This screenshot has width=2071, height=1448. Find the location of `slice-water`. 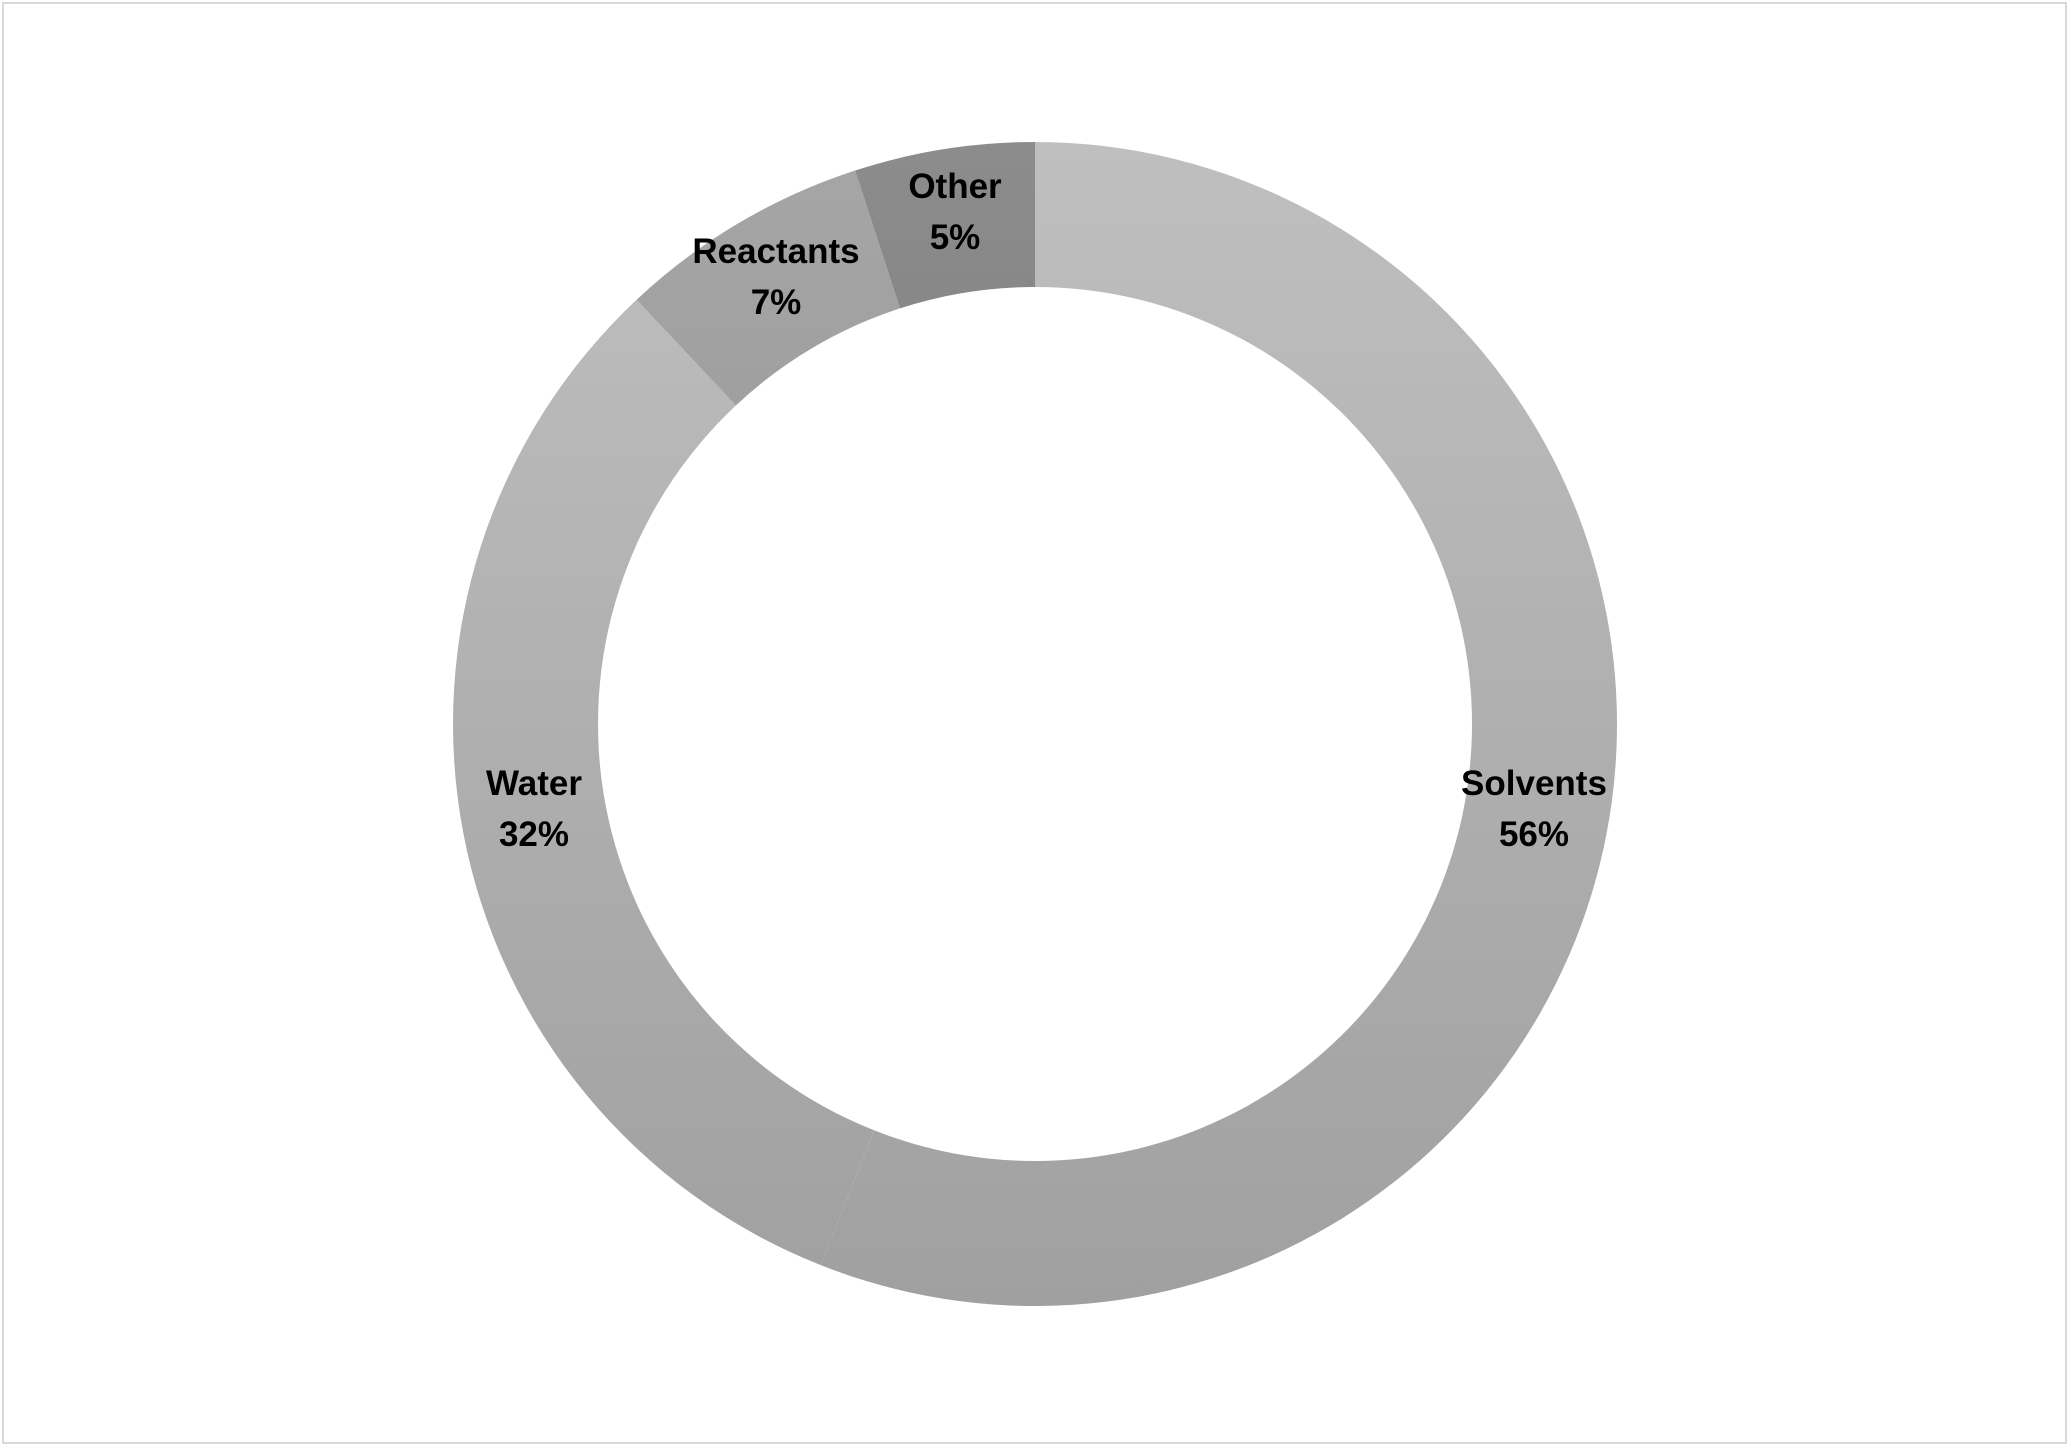

slice-water is located at coordinates (663, 782).